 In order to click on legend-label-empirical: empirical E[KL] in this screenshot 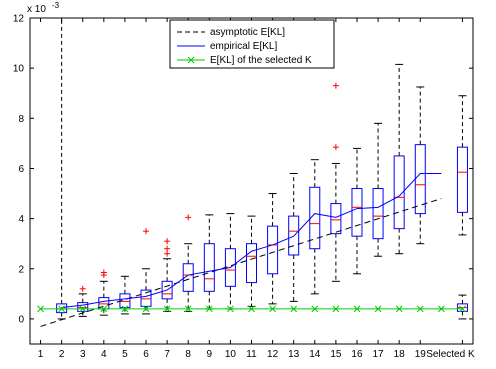, I will do `click(243, 46)`.